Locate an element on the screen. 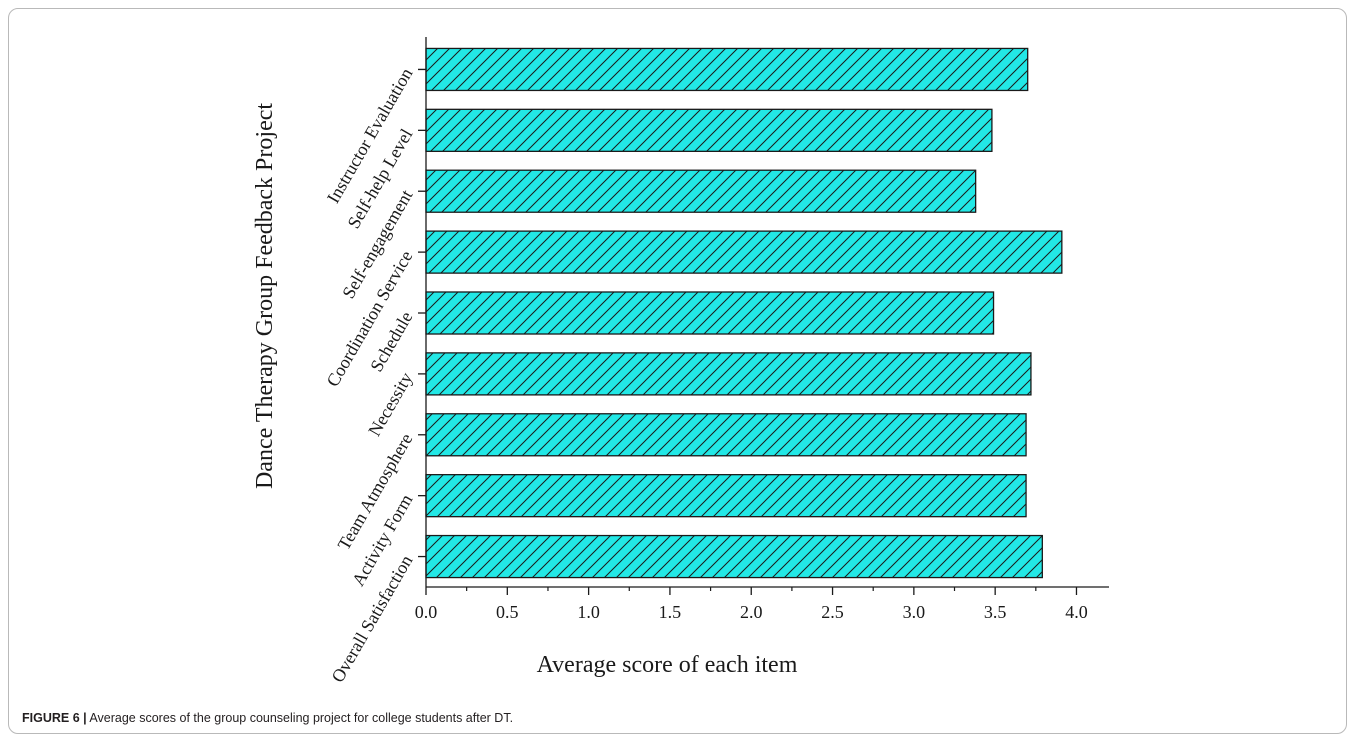 This screenshot has width=1357, height=744. bar-schedule is located at coordinates (710, 313).